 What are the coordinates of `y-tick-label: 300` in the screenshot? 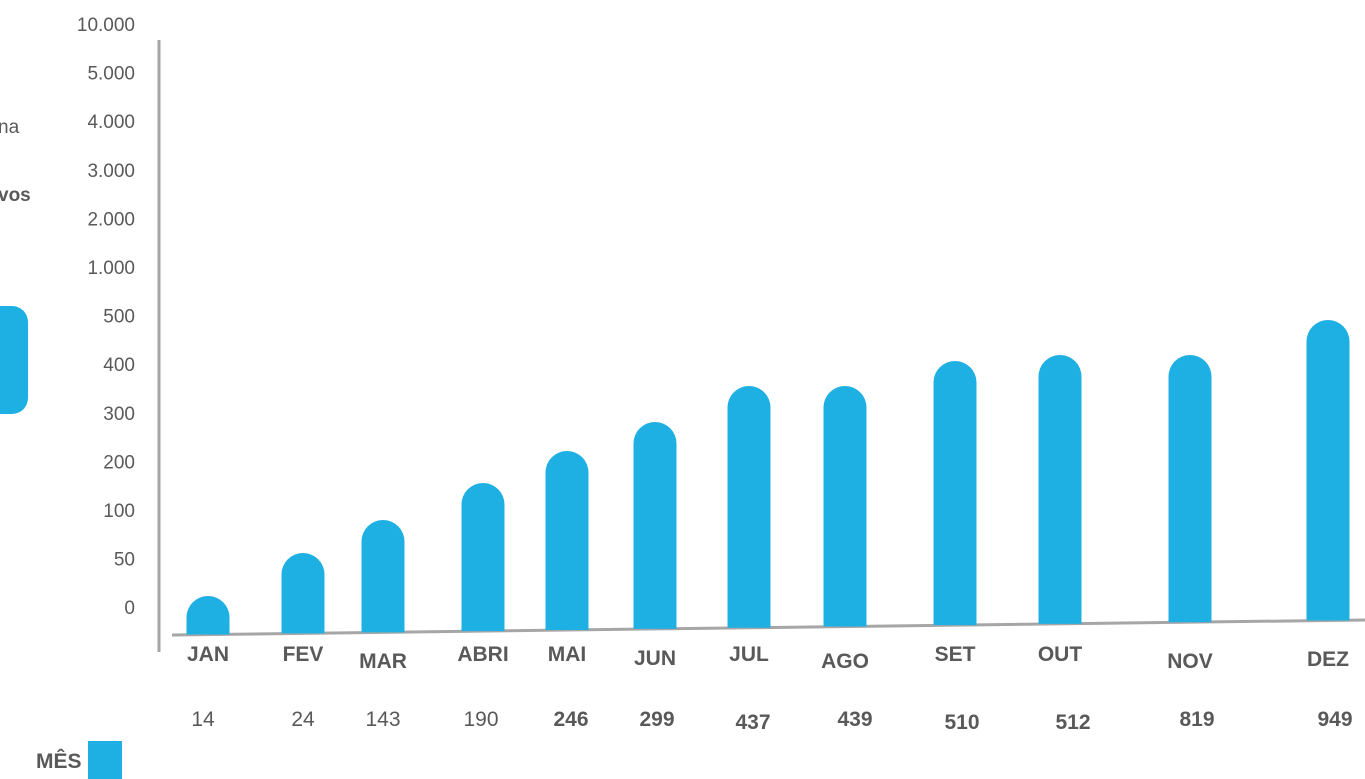 It's located at (119, 414).